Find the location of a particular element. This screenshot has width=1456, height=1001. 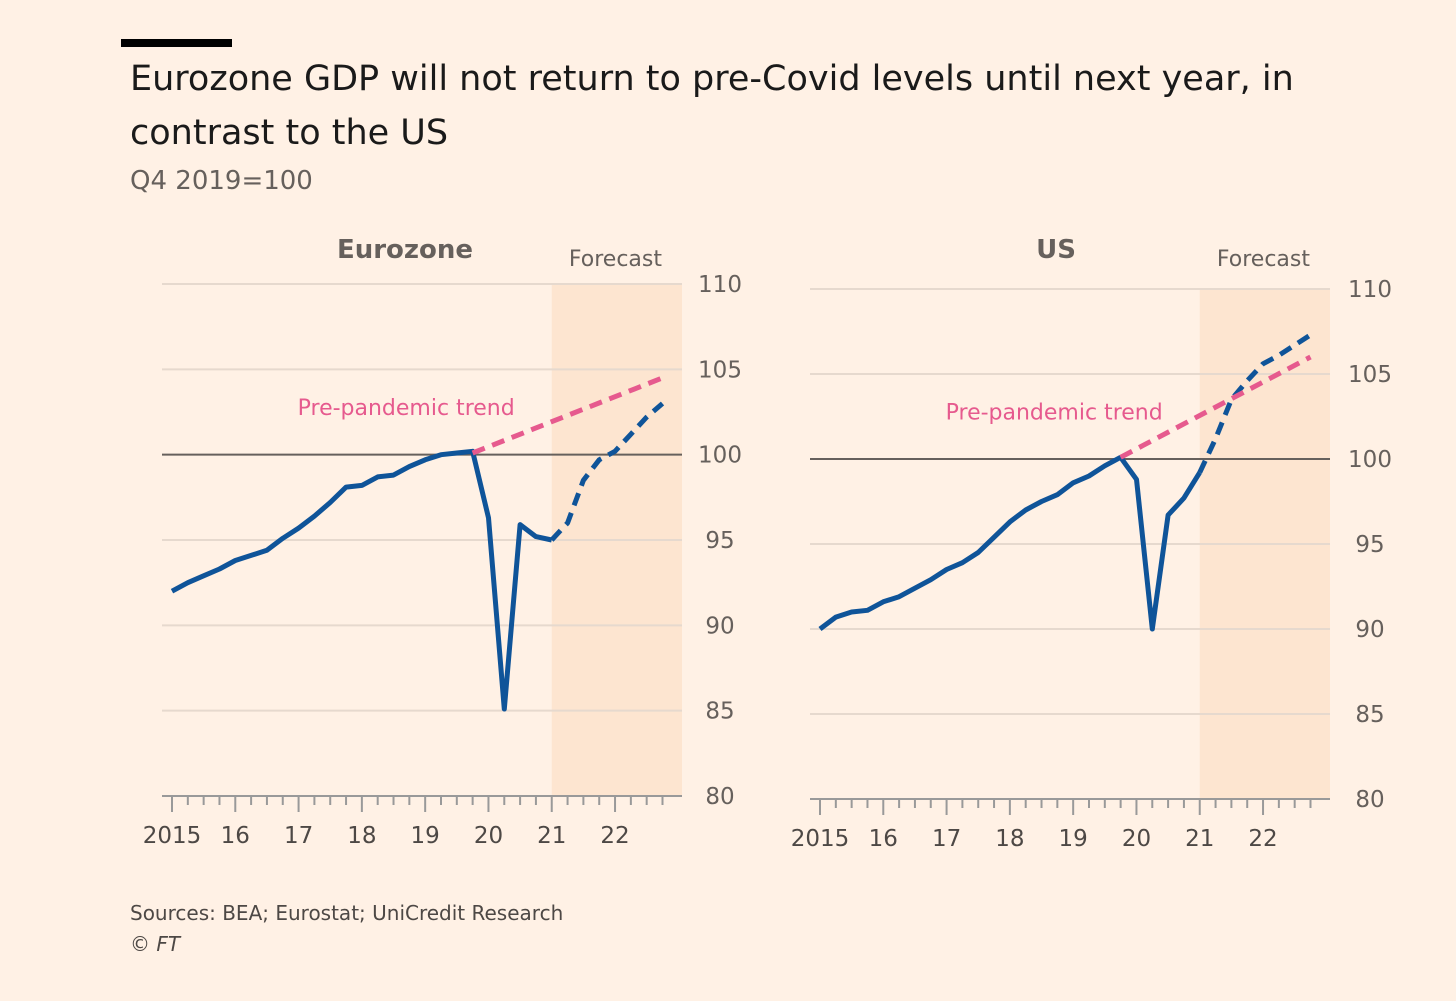

panel-1-y-tick-label: 105 is located at coordinates (720, 370).